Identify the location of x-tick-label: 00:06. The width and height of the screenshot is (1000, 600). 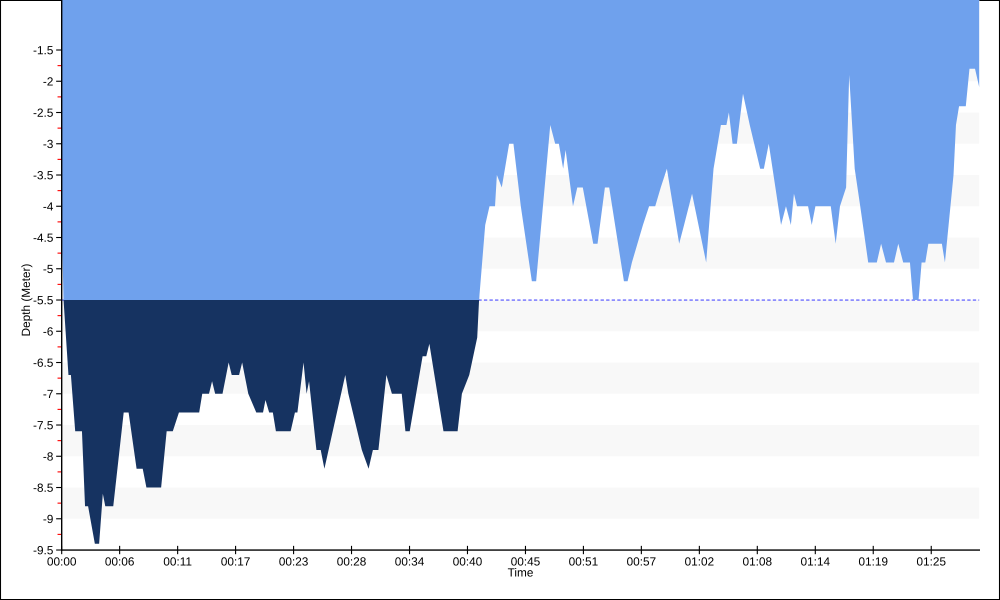
(119, 561).